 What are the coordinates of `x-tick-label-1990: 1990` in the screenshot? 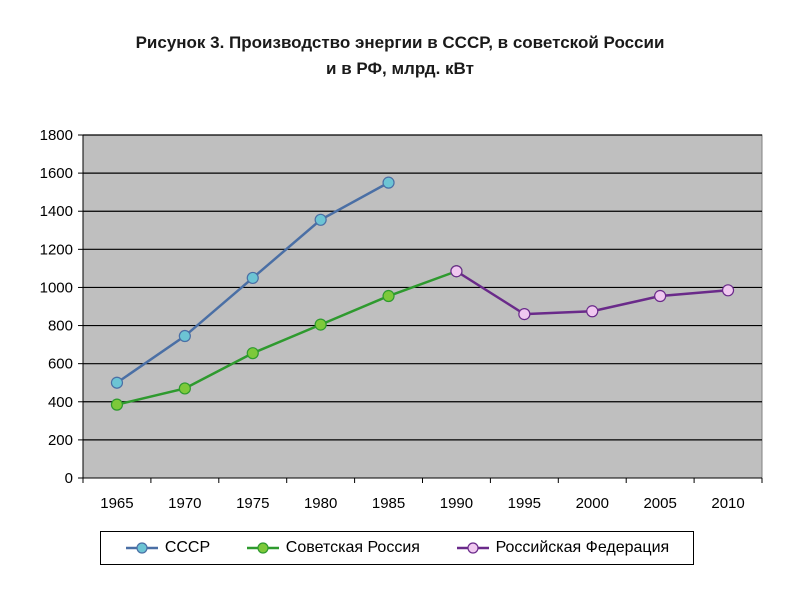 It's located at (456, 503).